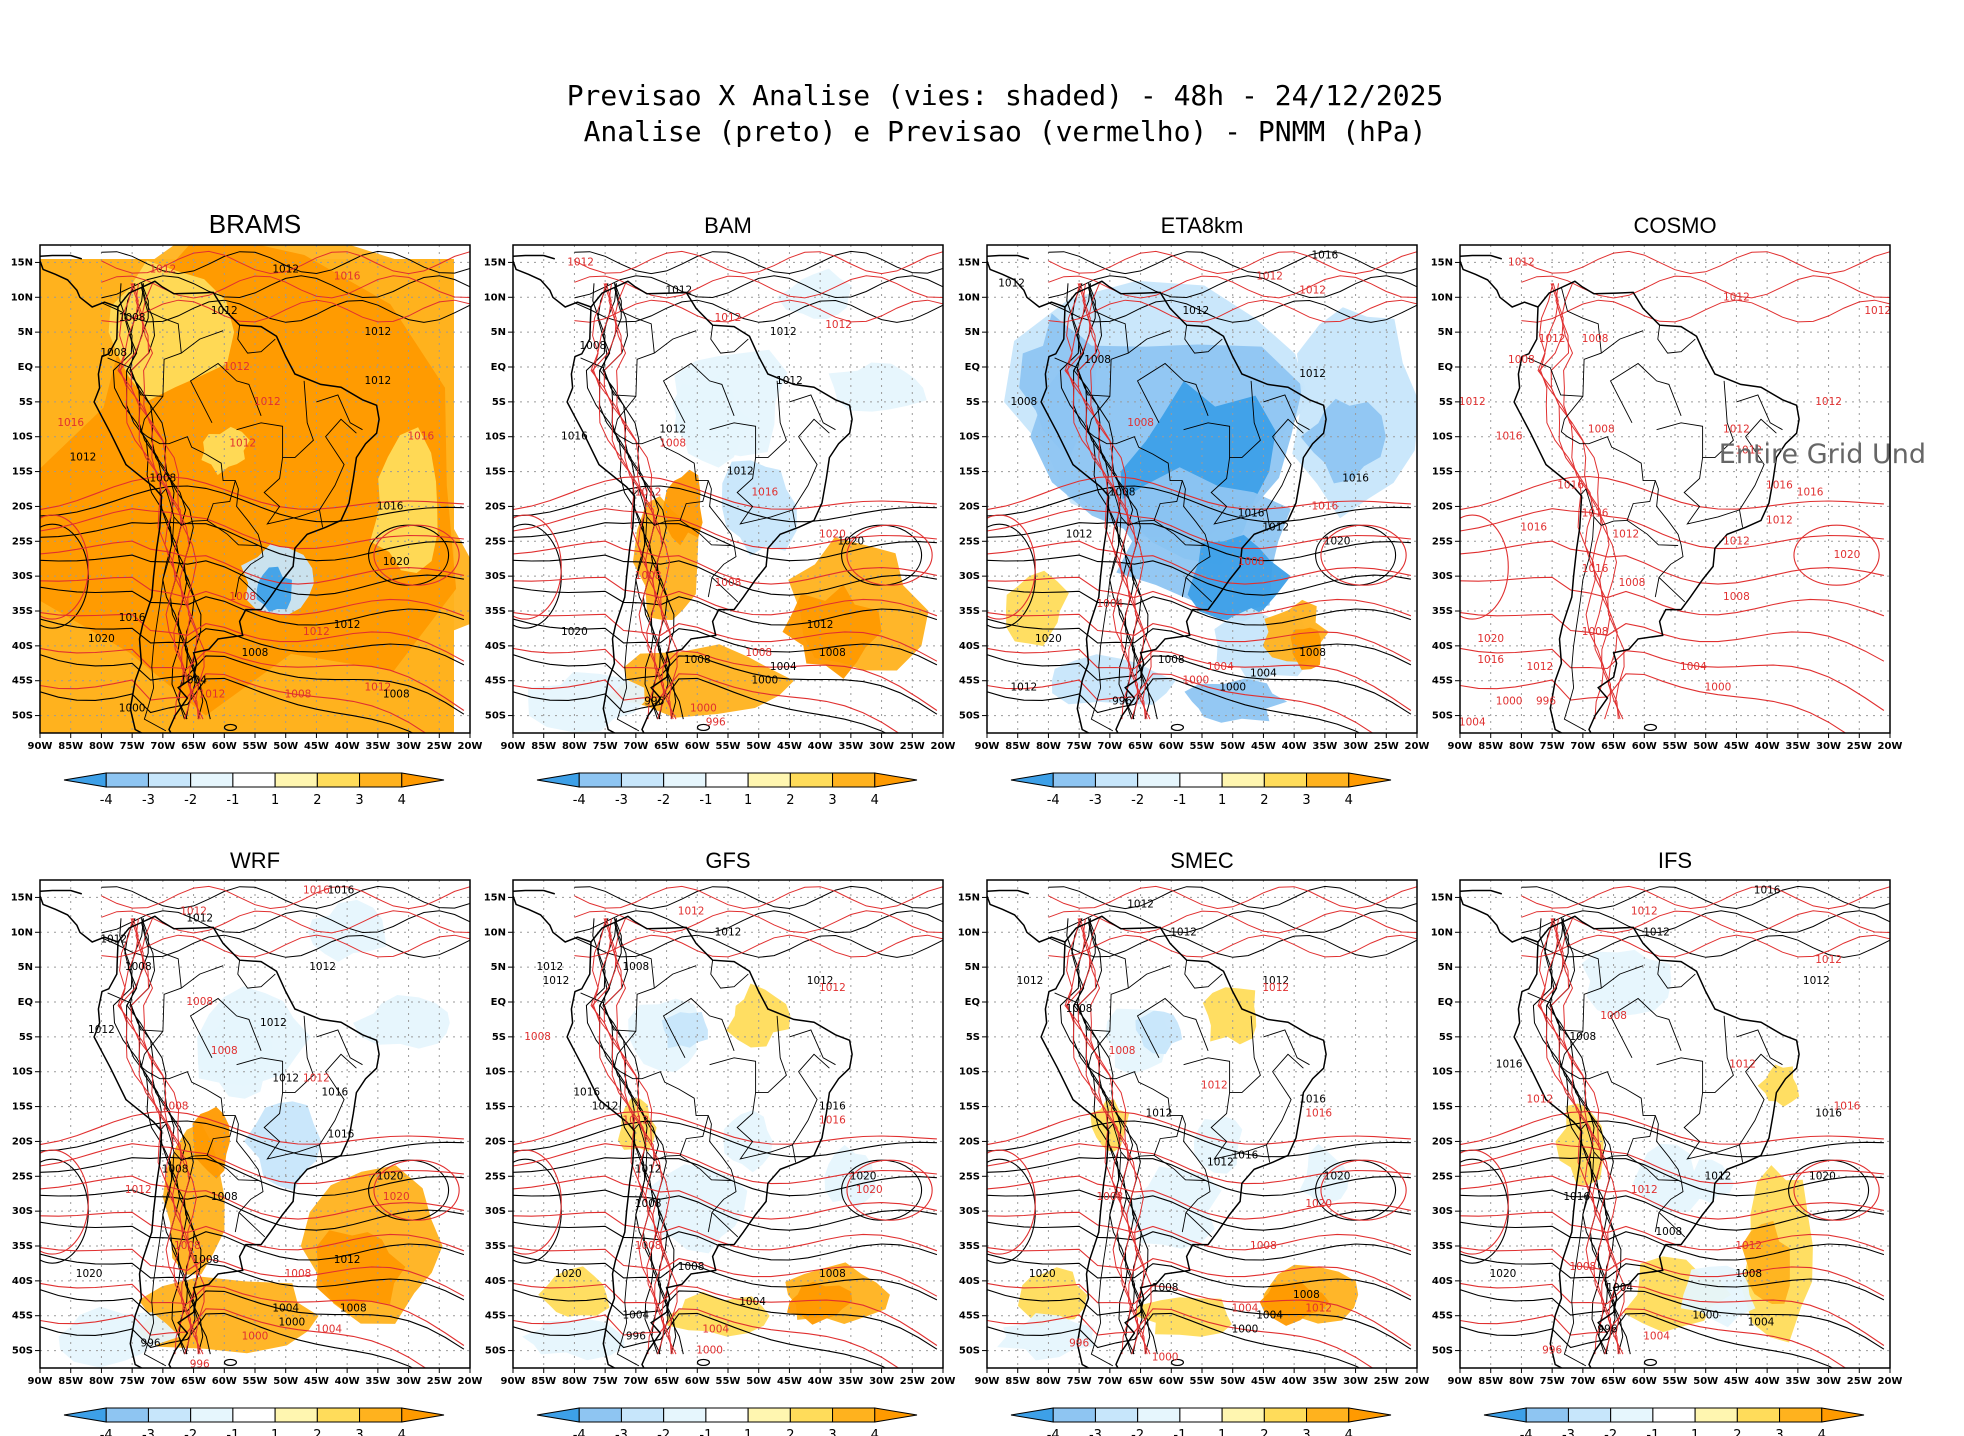 This screenshot has width=1964, height=1436. I want to click on colorbar-label: 1, so click(1222, 800).